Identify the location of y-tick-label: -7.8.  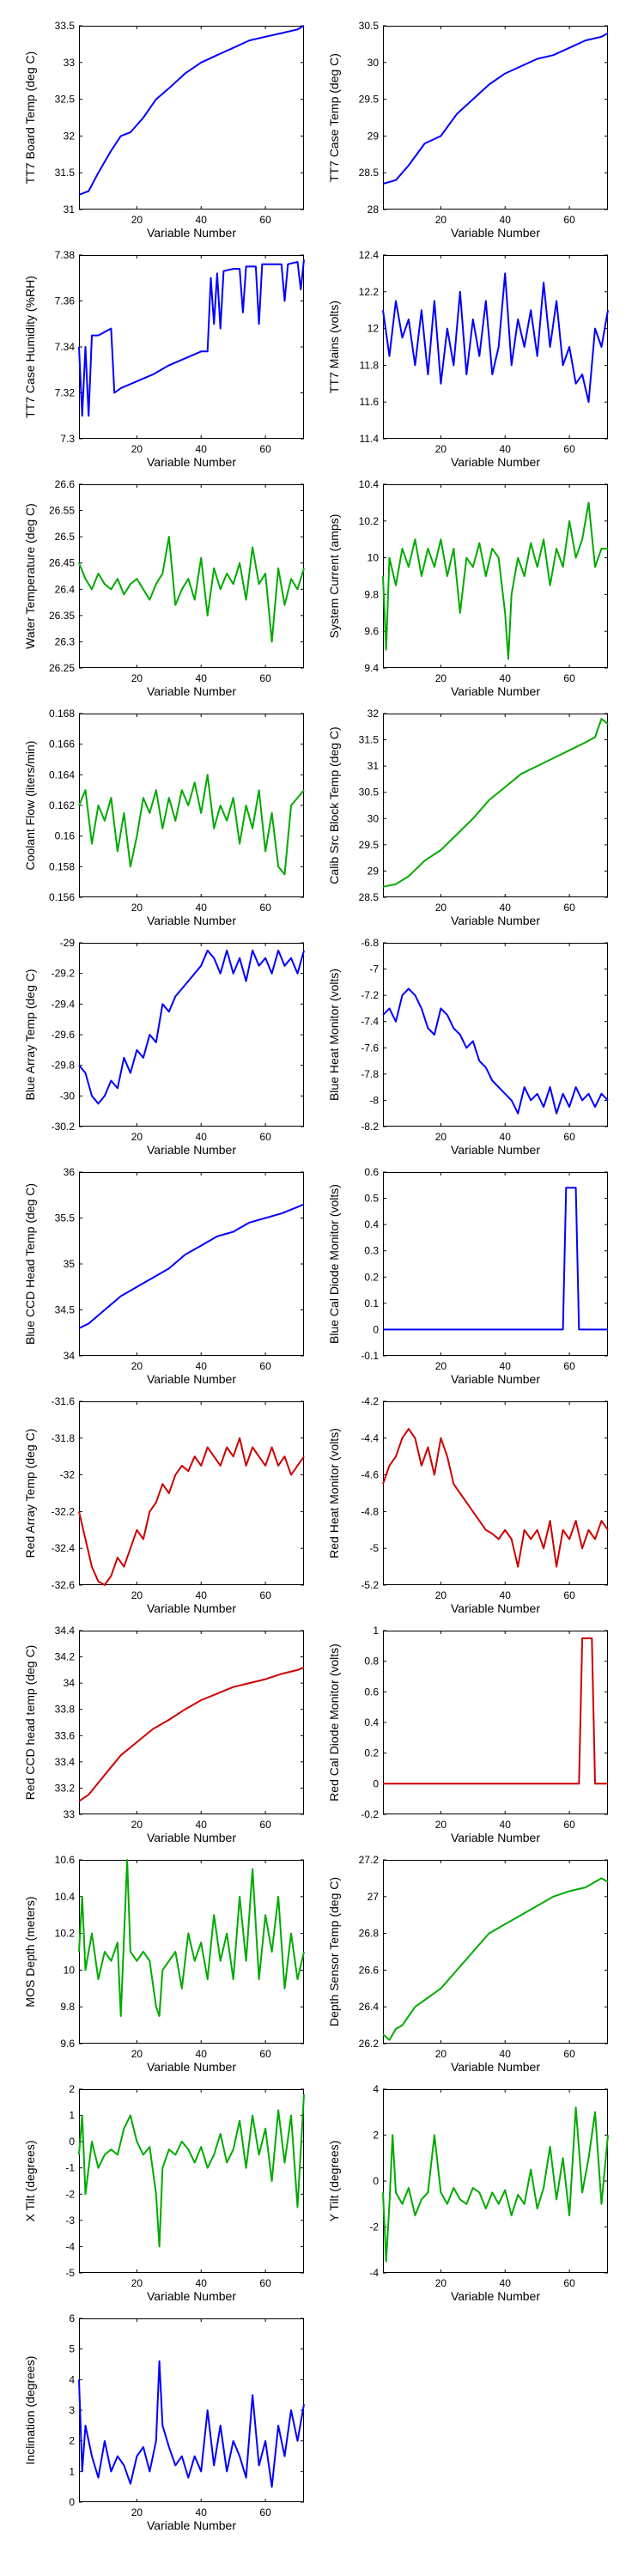
(370, 1074).